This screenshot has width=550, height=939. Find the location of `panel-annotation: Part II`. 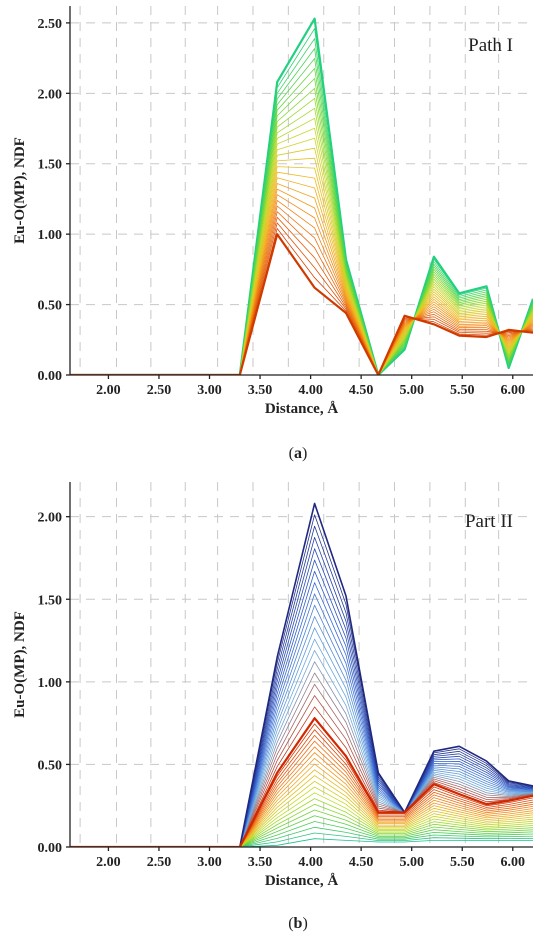

panel-annotation: Part II is located at coordinates (489, 521).